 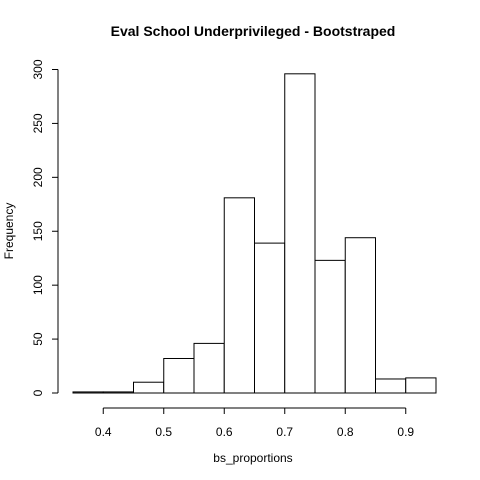 What do you see at coordinates (38, 285) in the screenshot?
I see `y-tick-label: 100` at bounding box center [38, 285].